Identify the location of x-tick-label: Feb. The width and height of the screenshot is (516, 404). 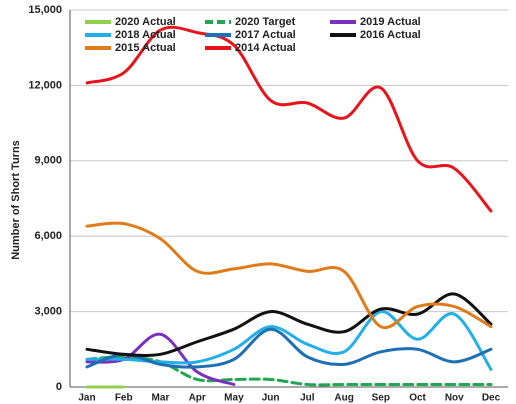
(124, 398).